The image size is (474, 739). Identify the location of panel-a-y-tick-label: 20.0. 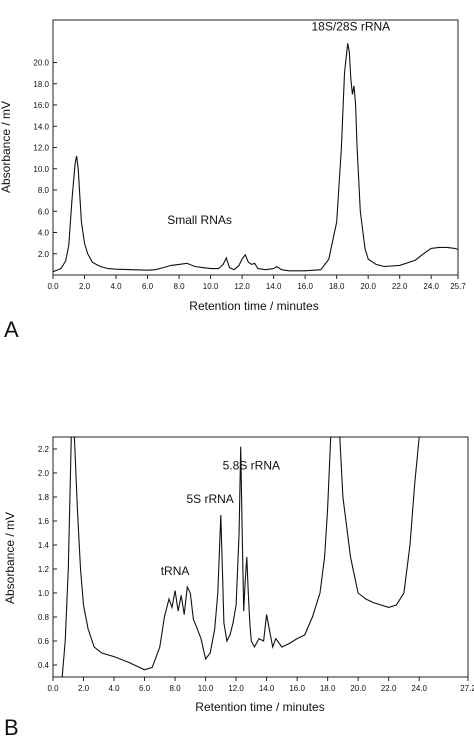
(41, 63).